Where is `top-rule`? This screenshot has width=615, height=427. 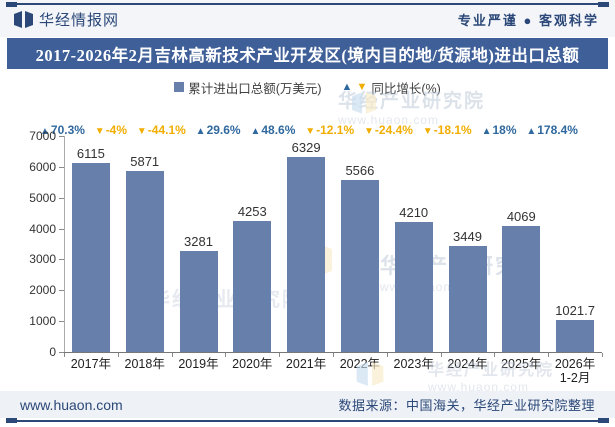
top-rule is located at coordinates (307, 4).